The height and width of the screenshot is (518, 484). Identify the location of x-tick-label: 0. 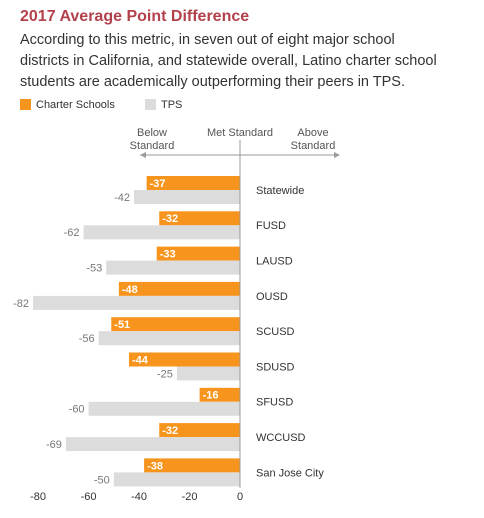
(240, 497).